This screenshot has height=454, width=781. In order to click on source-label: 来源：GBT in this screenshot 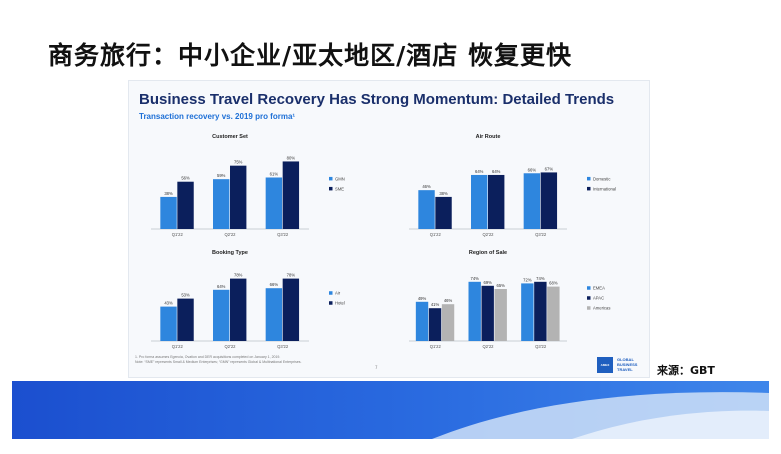, I will do `click(686, 370)`.